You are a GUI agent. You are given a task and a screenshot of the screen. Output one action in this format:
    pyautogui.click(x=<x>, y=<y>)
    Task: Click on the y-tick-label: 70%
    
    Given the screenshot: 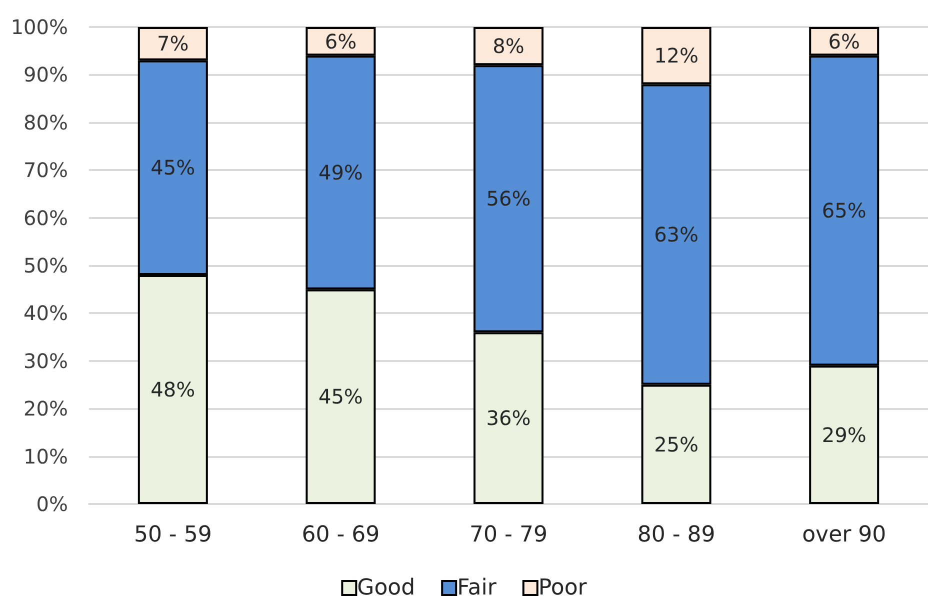 What is the action you would take?
    pyautogui.click(x=46, y=170)
    